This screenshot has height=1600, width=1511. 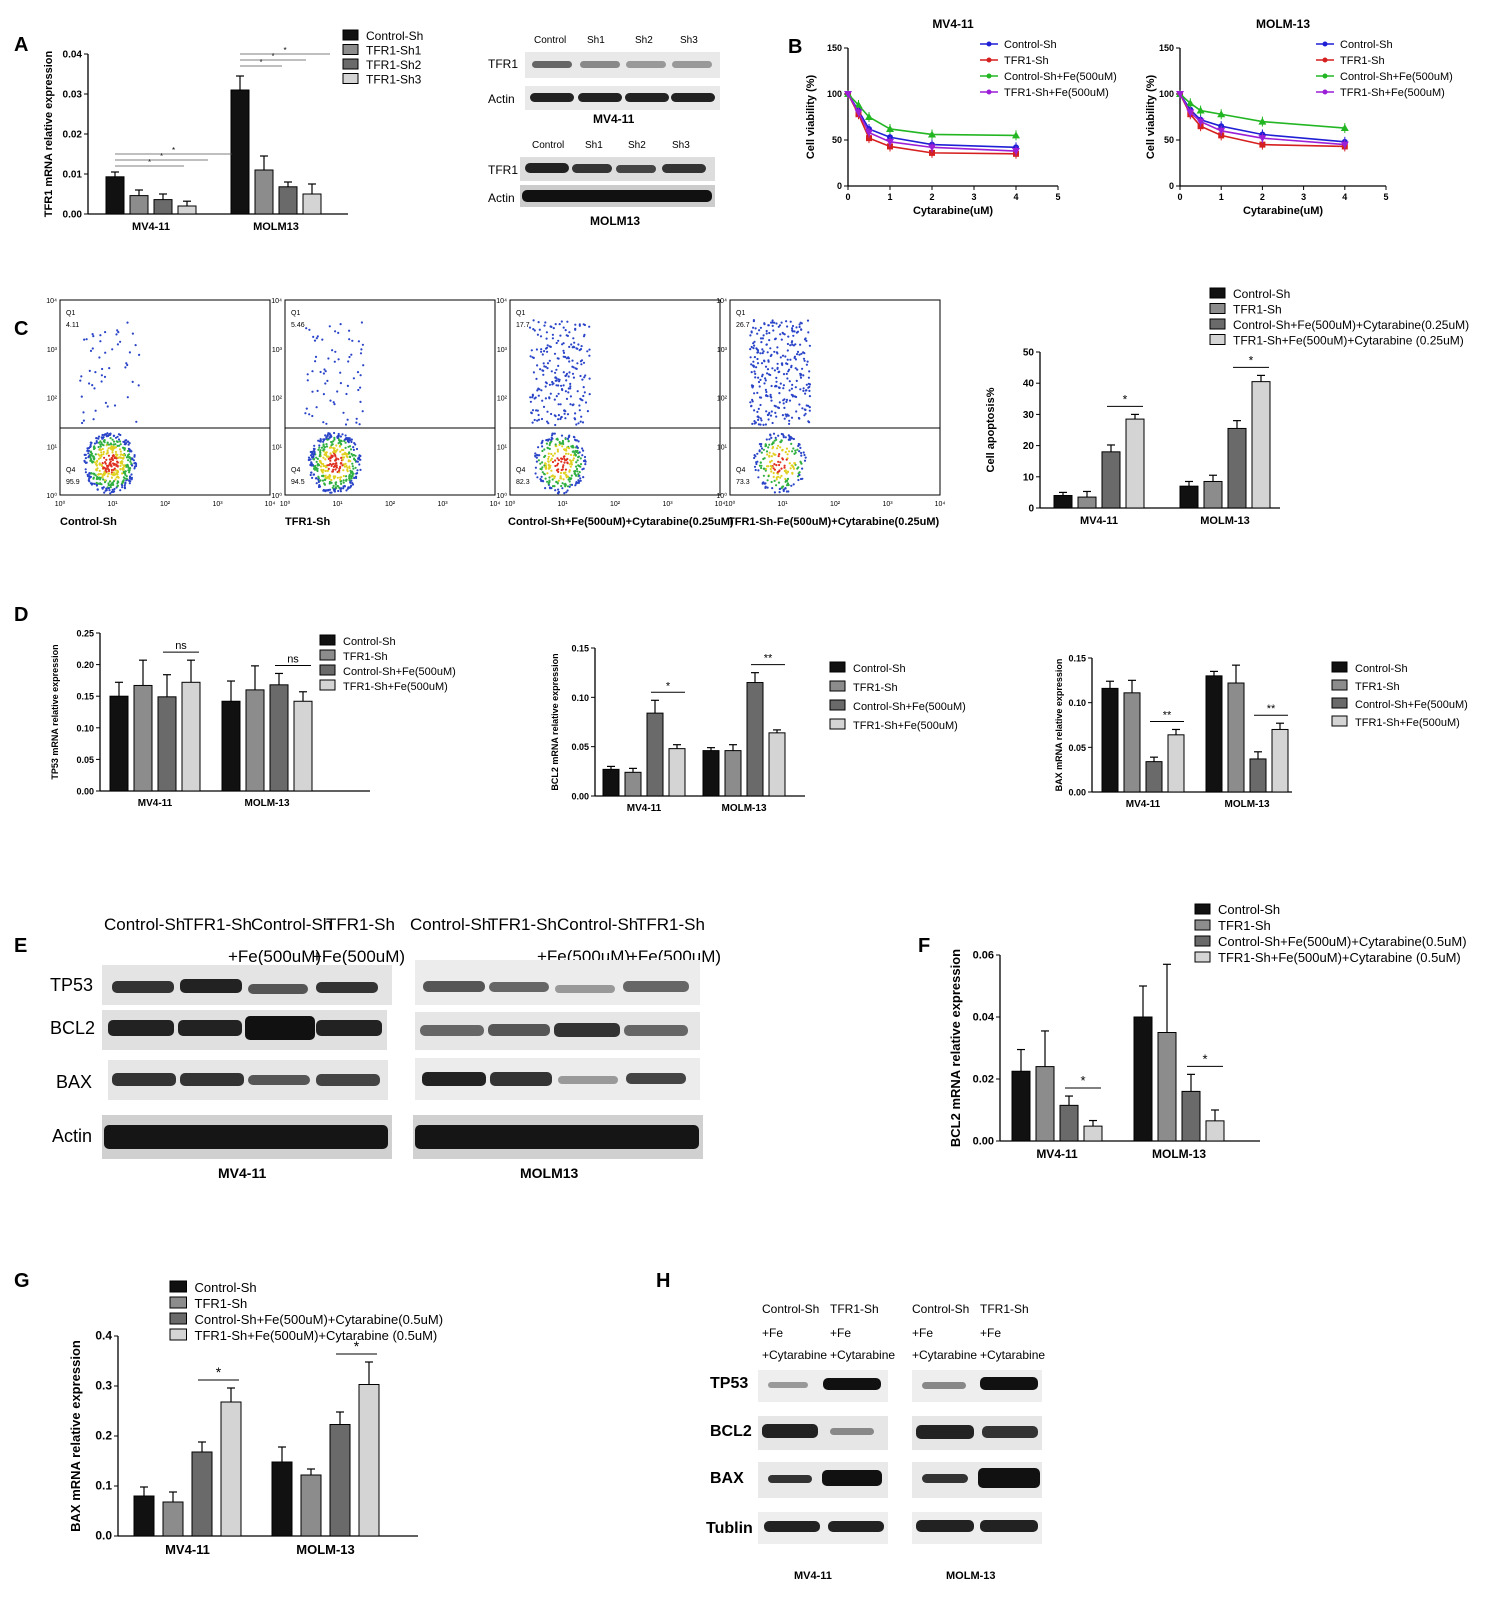 What do you see at coordinates (1348, 341) in the screenshot?
I see `legend-label: TFR1-Sh+Fe(500uM)+Cytarabine (0.25uM)` at bounding box center [1348, 341].